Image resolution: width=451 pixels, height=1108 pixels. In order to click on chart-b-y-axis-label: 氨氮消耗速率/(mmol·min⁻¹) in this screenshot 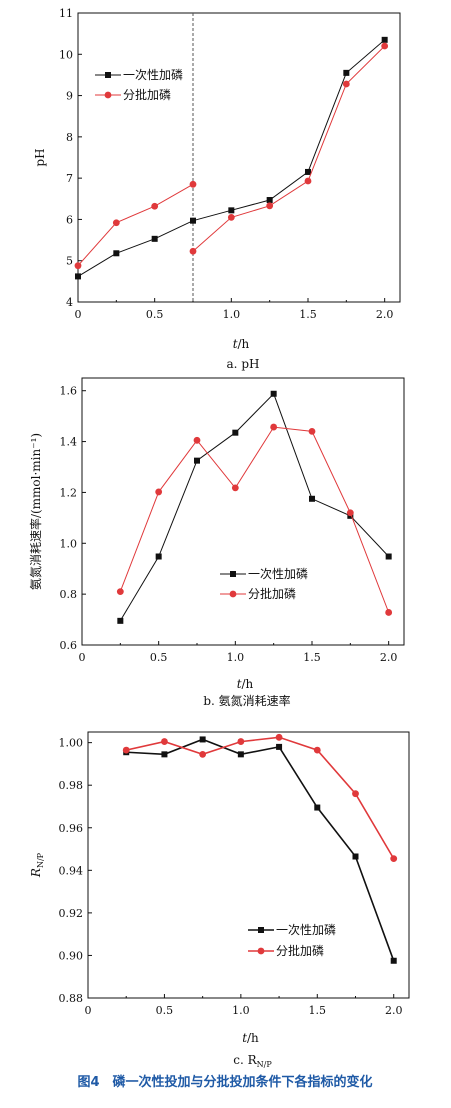, I will do `click(35, 511)`.